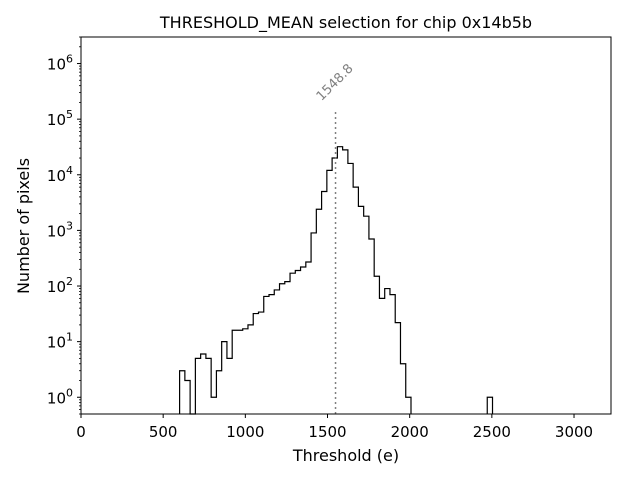  What do you see at coordinates (60, 285) in the screenshot?
I see `y-tick-label: 10²` at bounding box center [60, 285].